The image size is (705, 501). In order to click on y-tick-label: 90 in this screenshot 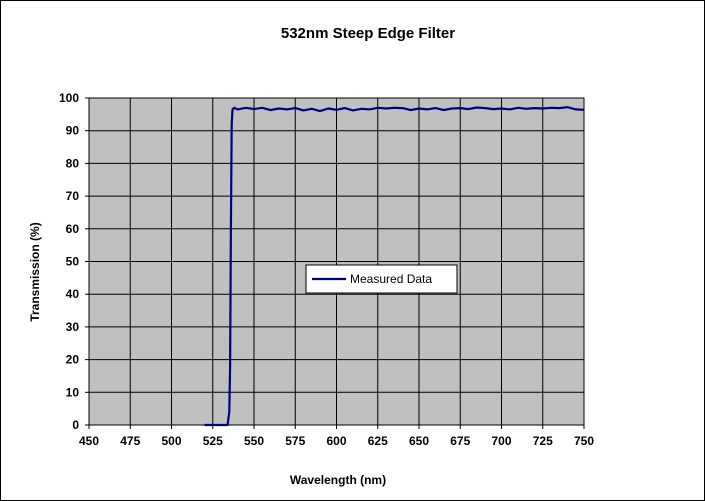, I will do `click(73, 131)`.